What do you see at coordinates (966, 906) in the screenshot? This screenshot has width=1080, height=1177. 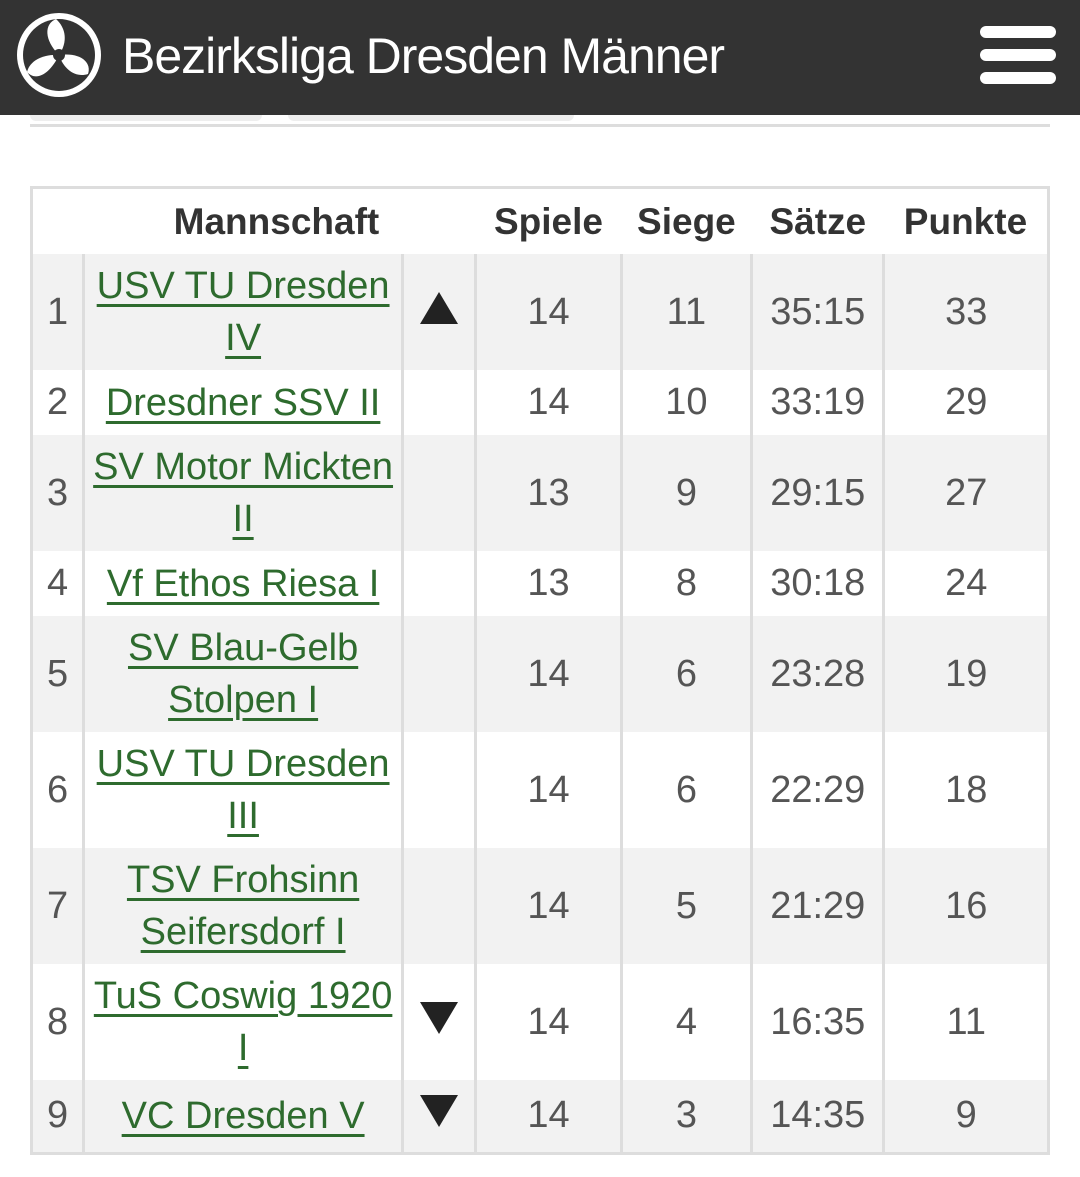 I see `points-cell: 16` at bounding box center [966, 906].